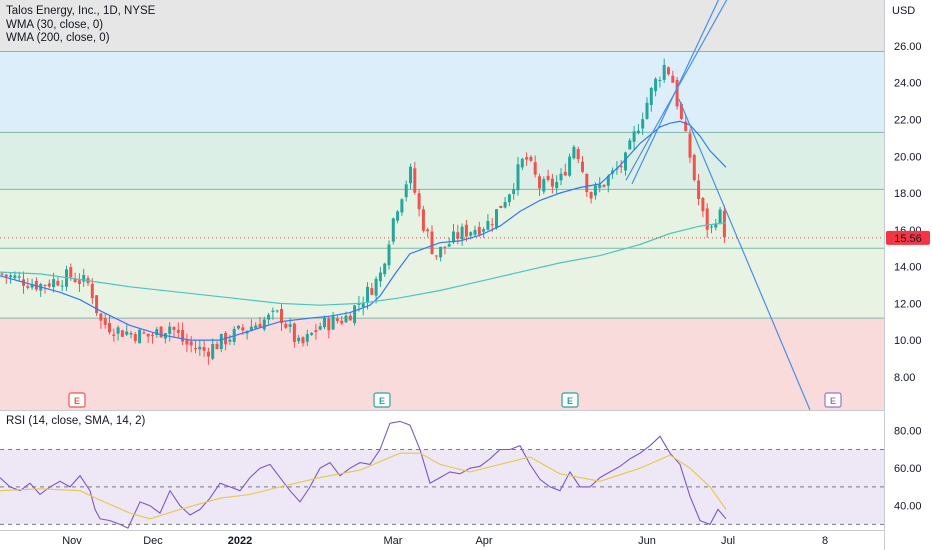  I want to click on price-tick: 26.00, so click(908, 47).